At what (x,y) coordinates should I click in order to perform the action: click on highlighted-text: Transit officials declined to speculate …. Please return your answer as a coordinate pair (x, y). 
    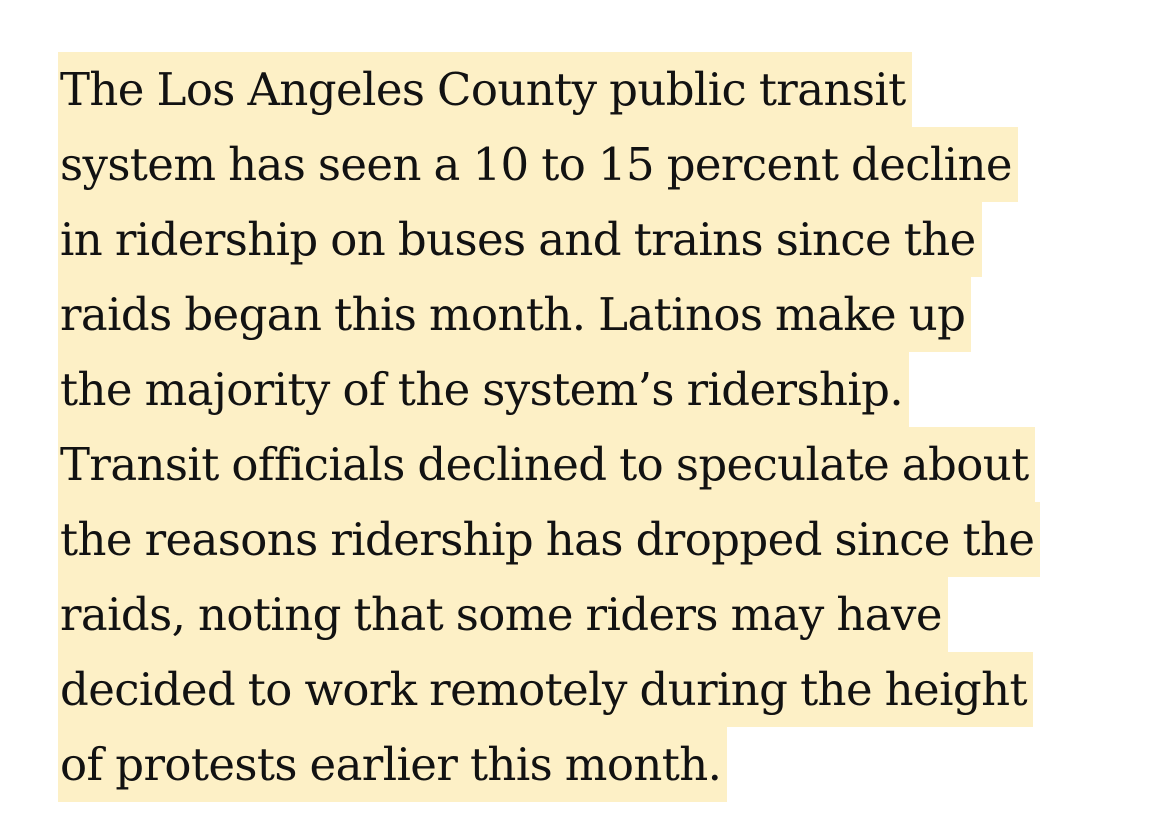
    Looking at the image, I should click on (546, 464).